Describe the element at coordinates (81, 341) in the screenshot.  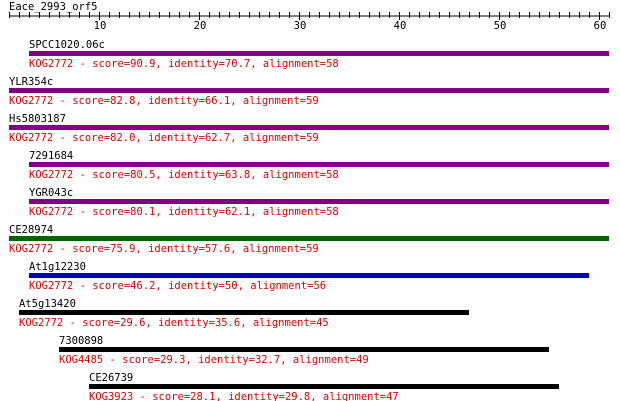
I see `hit-name: 7300898` at that location.